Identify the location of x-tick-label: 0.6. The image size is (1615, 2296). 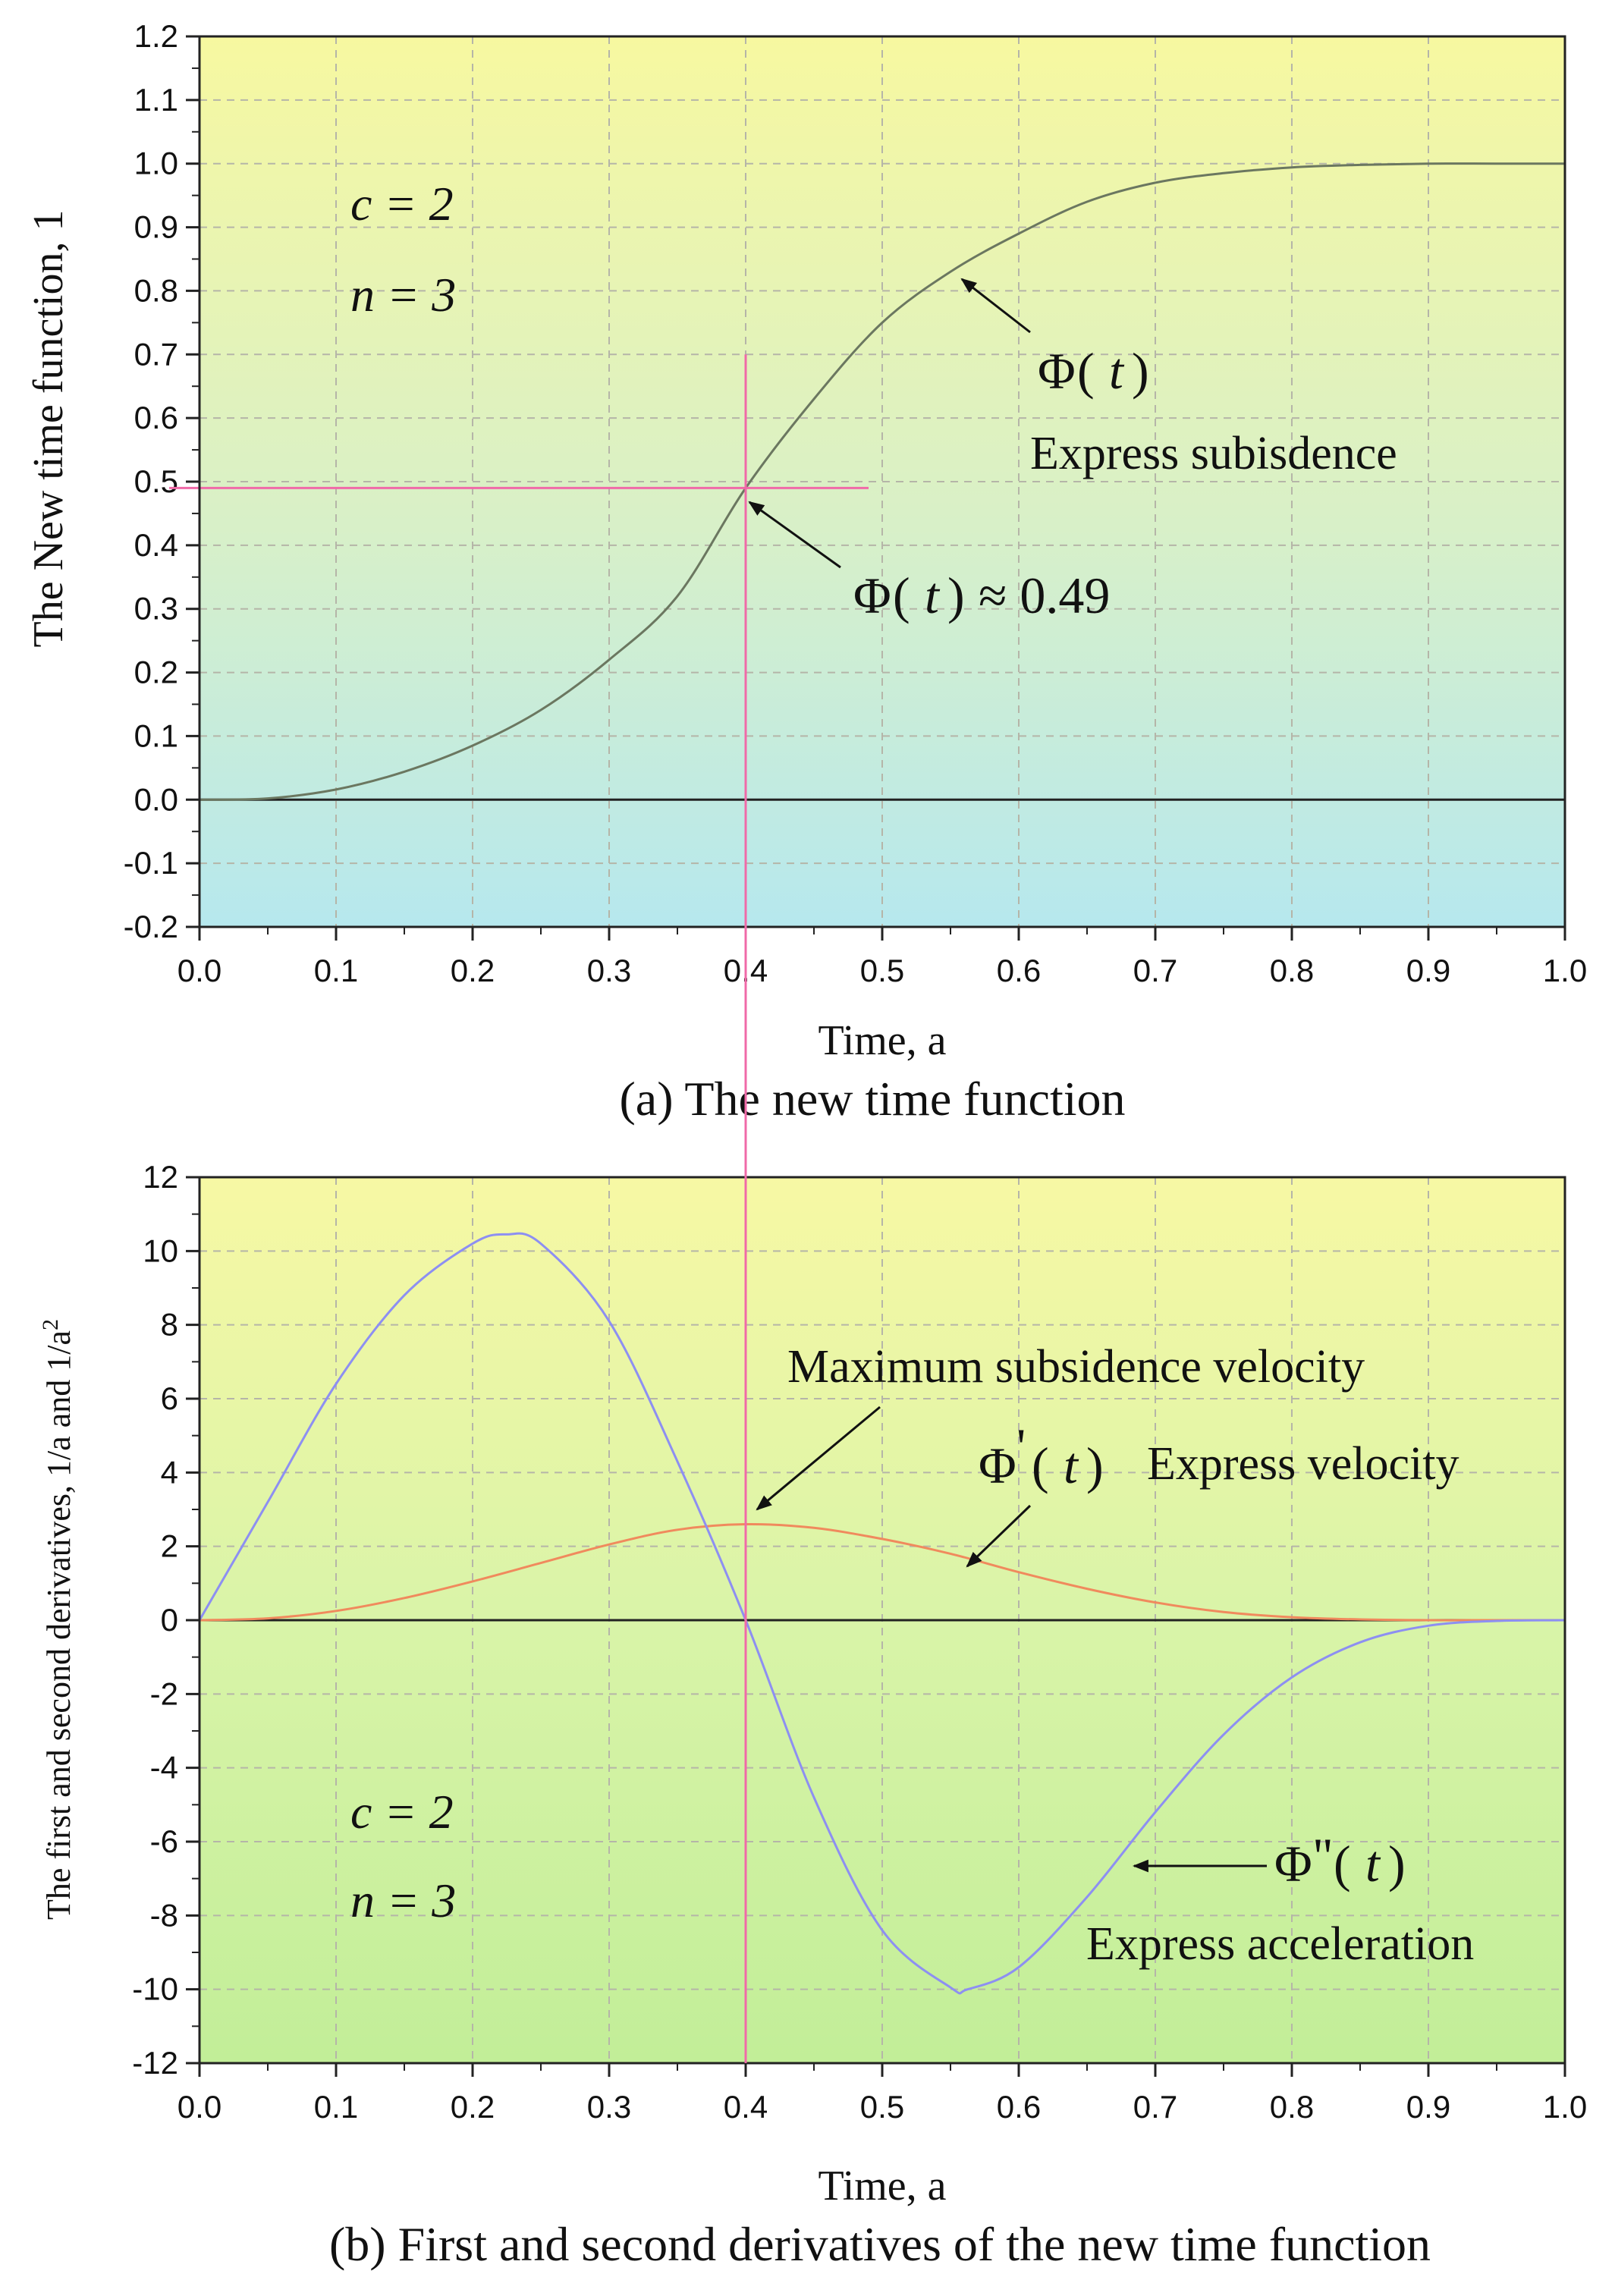
(1019, 970).